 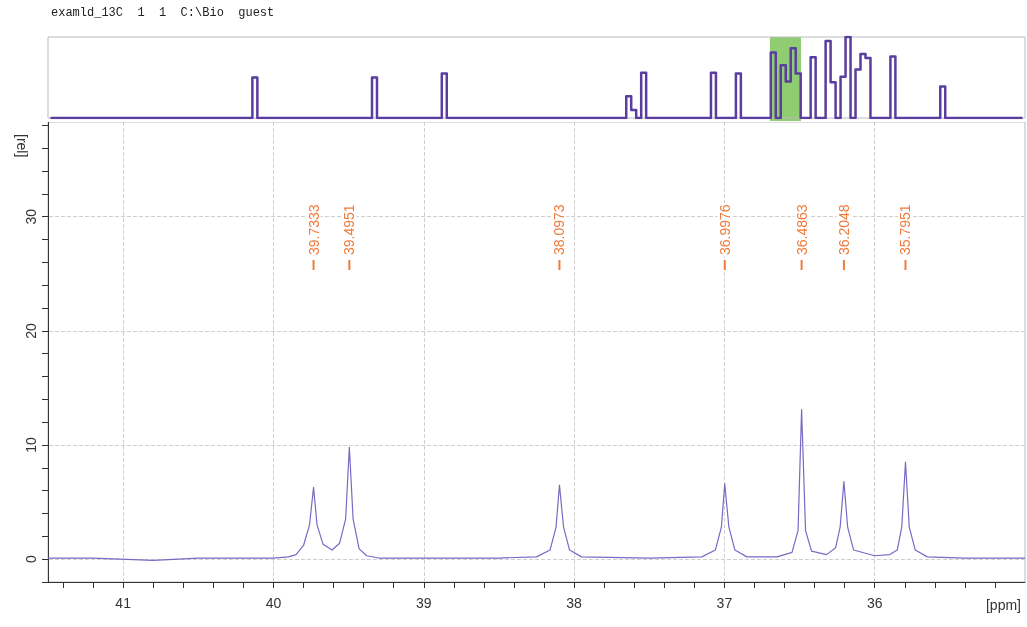 I want to click on x-tick-label: 36, so click(x=874, y=603).